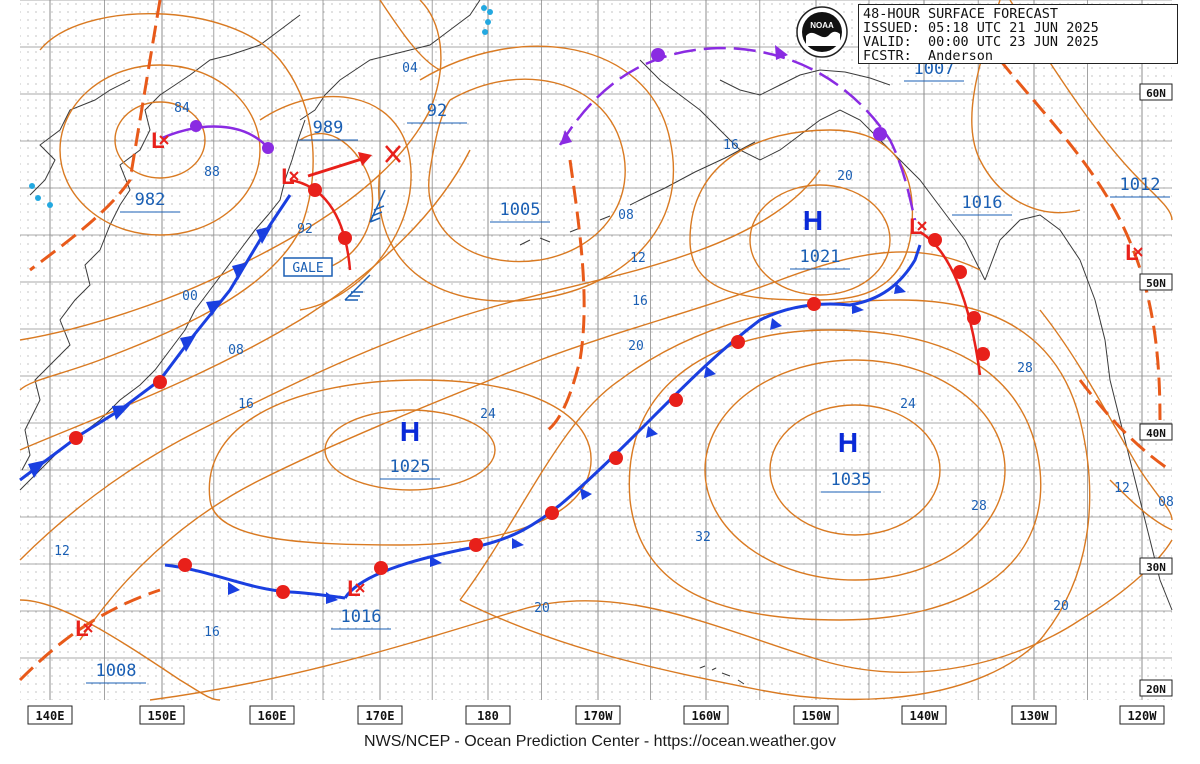  What do you see at coordinates (961, 14) in the screenshot?
I see `header-title: 48-HOUR SURFACE FORECAST` at bounding box center [961, 14].